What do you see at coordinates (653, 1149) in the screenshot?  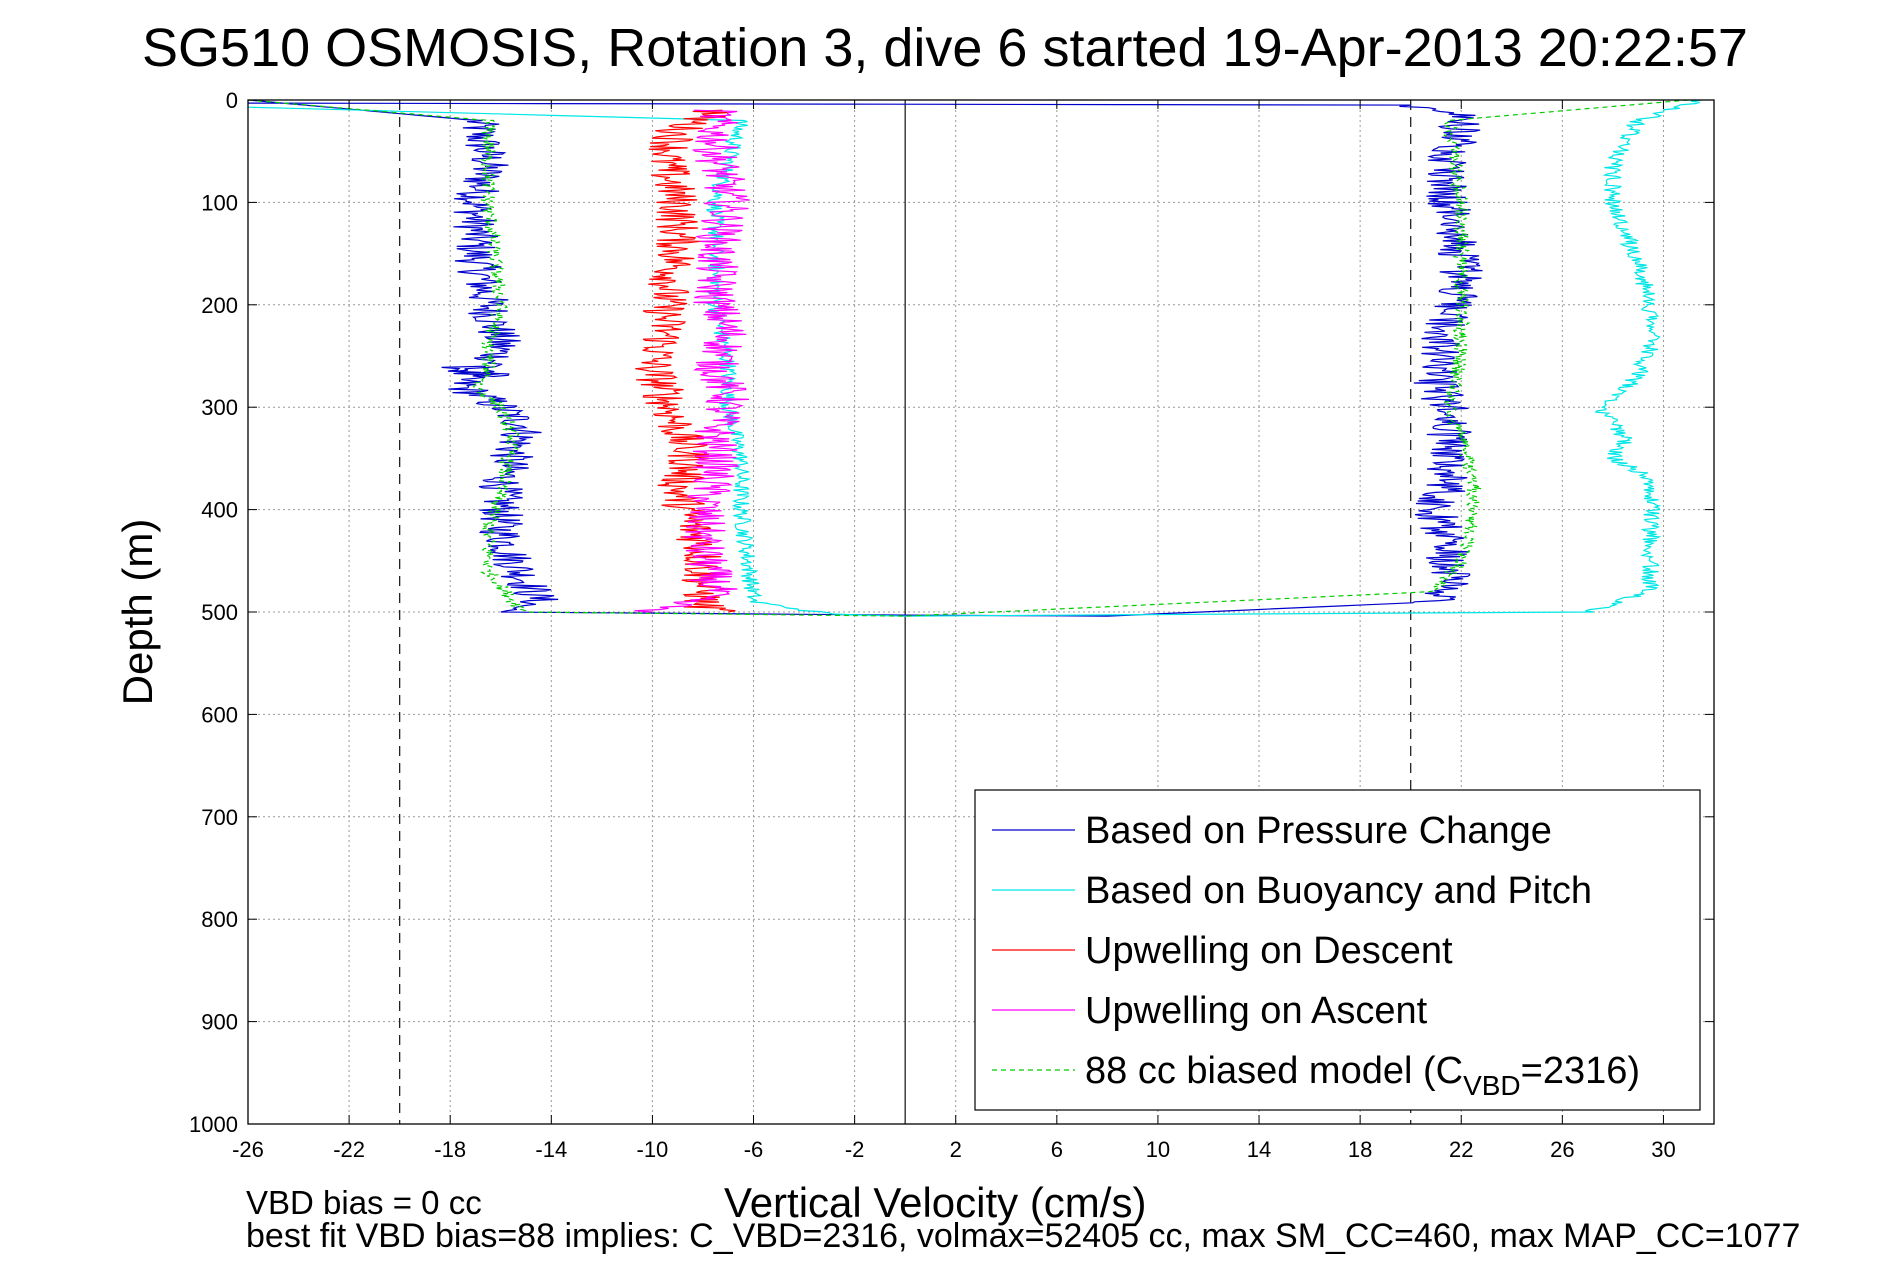 I see `x-tick-label: -10` at bounding box center [653, 1149].